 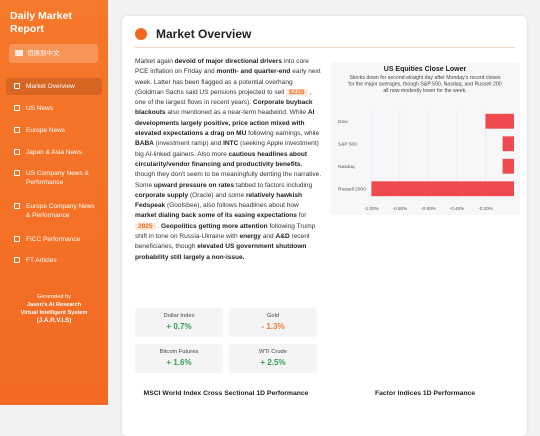 What do you see at coordinates (301, 216) in the screenshot?
I see `text: for` at bounding box center [301, 216].